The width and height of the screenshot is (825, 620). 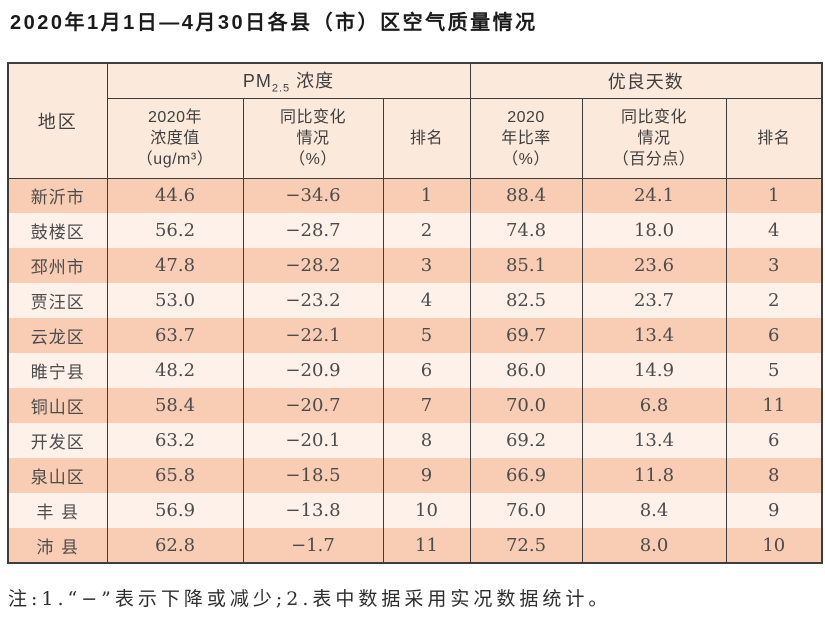 I want to click on table-row: 开发区 63.2 −20.1 8 69.2 13.4 6, so click(x=415, y=440).